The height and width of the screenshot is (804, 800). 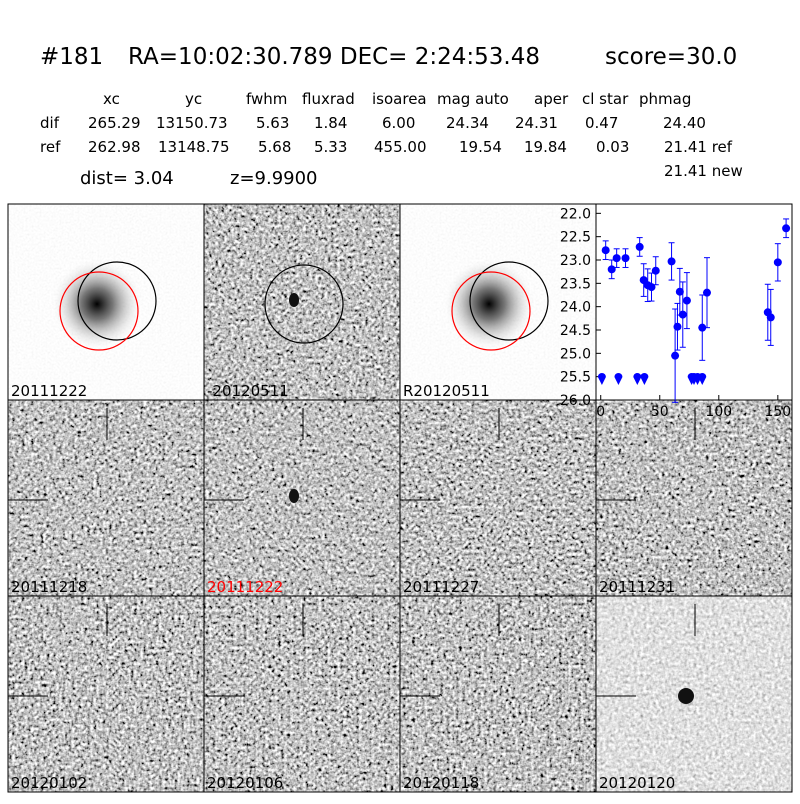 What do you see at coordinates (694, 302) in the screenshot?
I see `plot-area` at bounding box center [694, 302].